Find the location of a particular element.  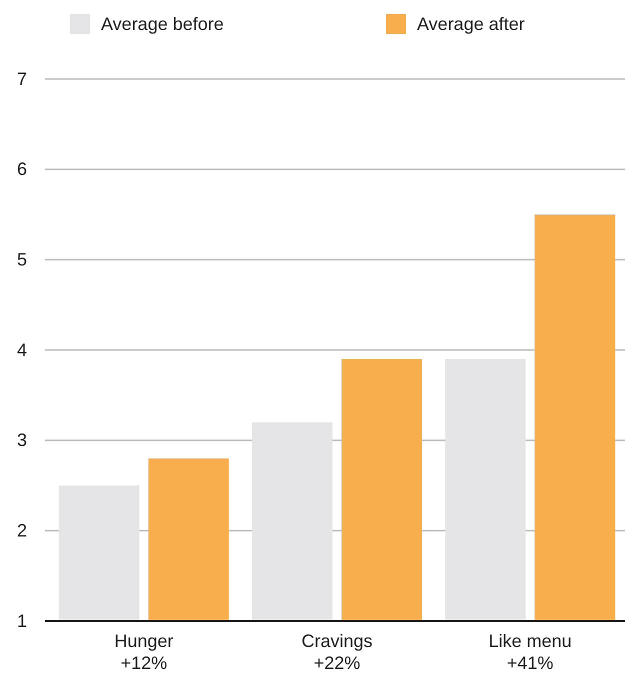

y-tick-label: 3 is located at coordinates (22, 440).